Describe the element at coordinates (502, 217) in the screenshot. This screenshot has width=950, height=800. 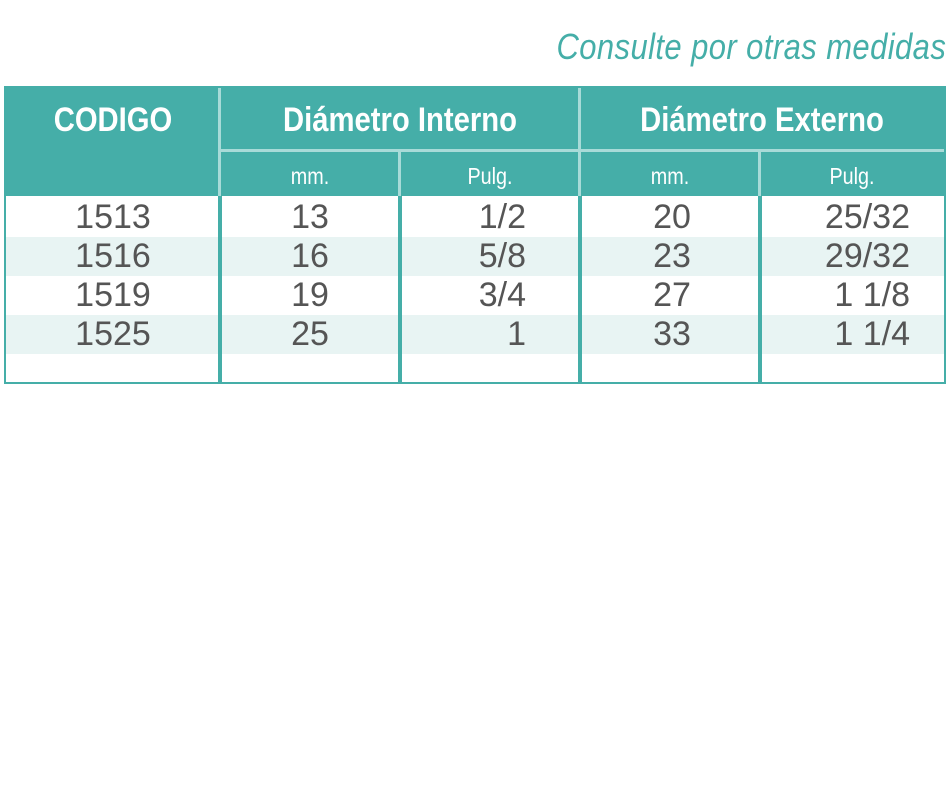
I see `cell-int-pulg: 1/2` at that location.